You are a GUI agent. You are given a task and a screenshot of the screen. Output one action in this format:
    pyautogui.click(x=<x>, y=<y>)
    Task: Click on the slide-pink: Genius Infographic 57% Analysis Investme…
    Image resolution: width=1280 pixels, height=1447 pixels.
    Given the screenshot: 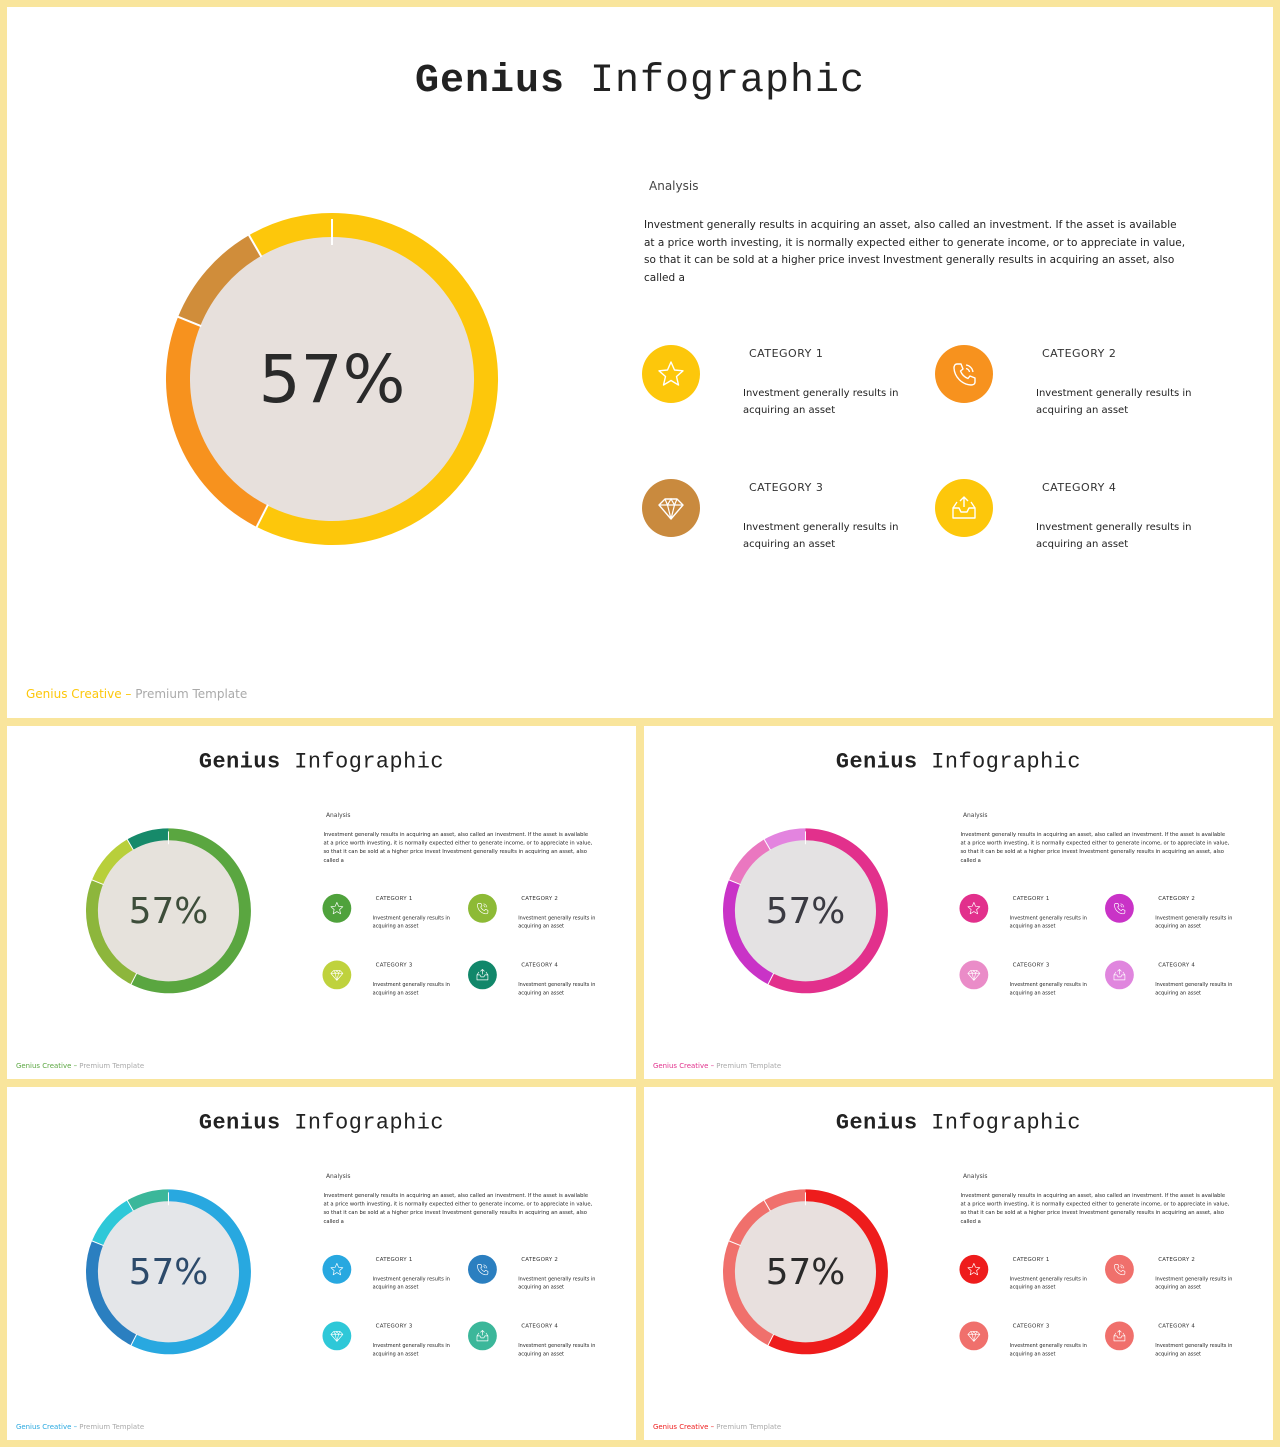 What is the action you would take?
    pyautogui.click(x=958, y=902)
    